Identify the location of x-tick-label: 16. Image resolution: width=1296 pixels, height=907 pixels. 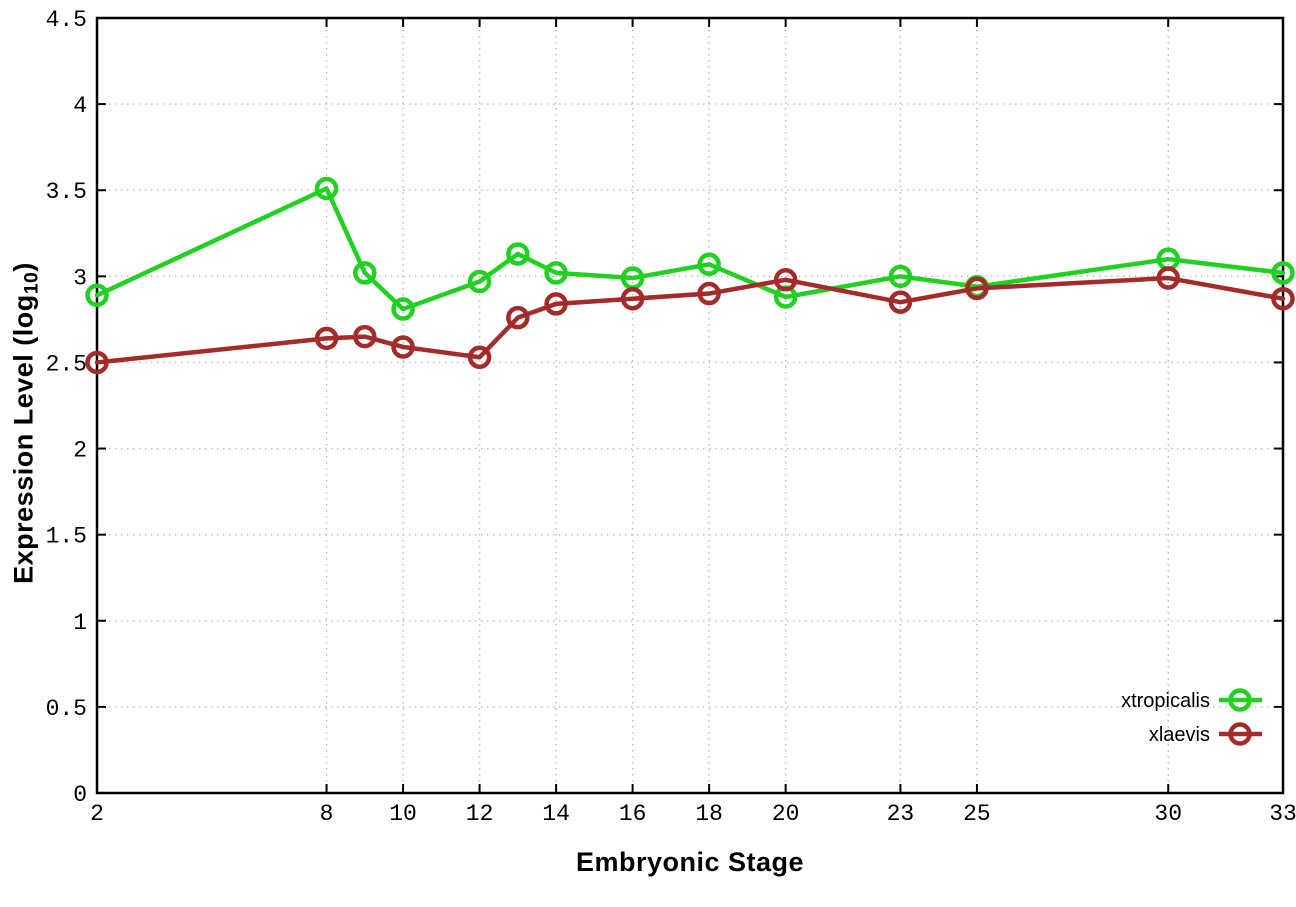
(633, 814).